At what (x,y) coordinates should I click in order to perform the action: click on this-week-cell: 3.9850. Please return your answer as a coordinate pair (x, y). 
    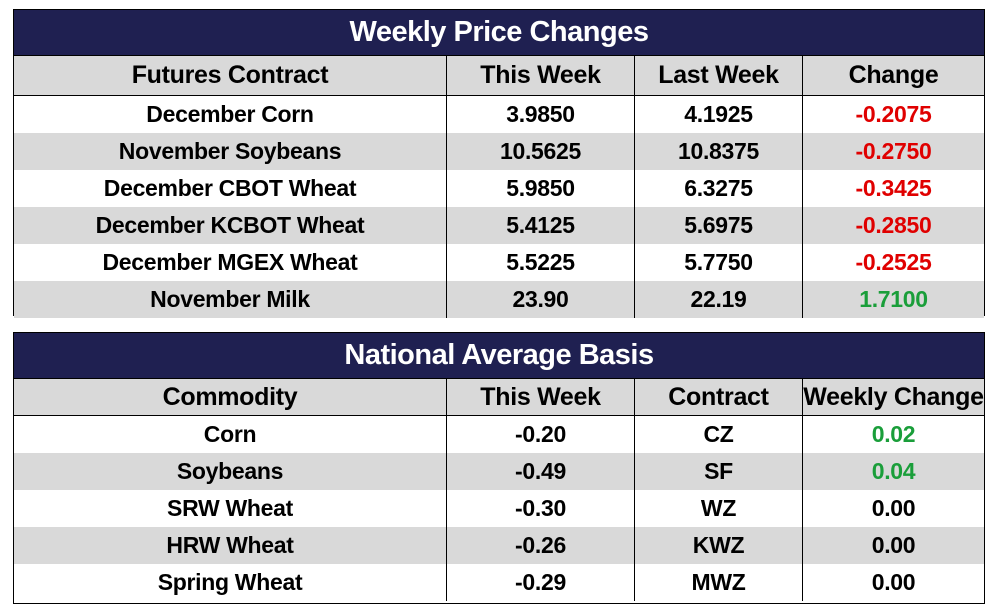
    Looking at the image, I should click on (541, 114).